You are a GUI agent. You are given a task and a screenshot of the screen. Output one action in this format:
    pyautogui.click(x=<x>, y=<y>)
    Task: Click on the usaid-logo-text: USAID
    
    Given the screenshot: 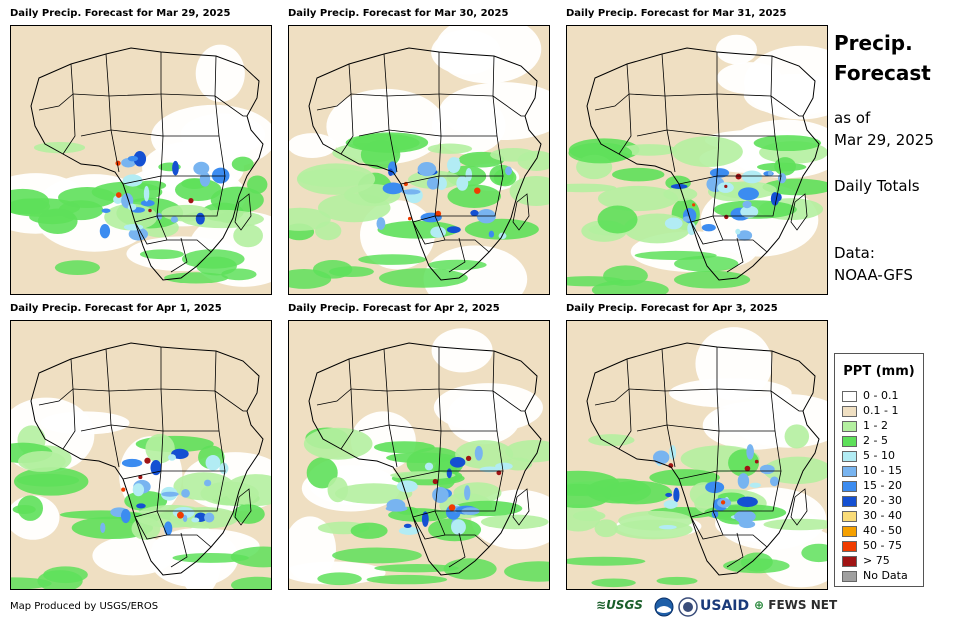 What is the action you would take?
    pyautogui.click(x=725, y=606)
    